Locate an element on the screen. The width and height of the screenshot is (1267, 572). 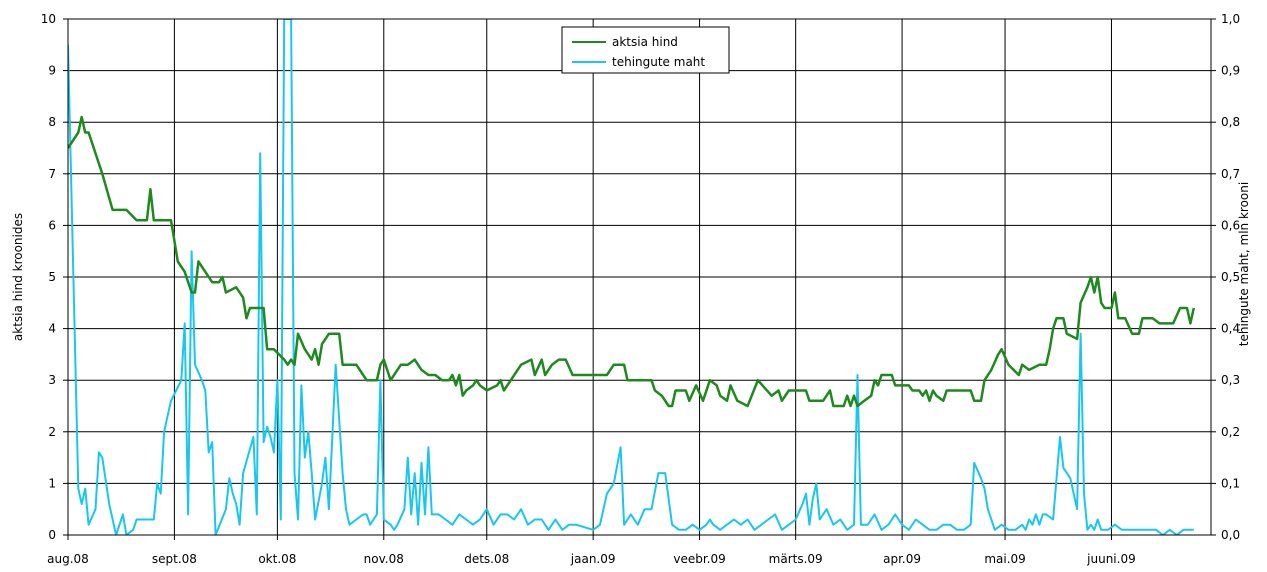
legend-box is located at coordinates (645, 50).